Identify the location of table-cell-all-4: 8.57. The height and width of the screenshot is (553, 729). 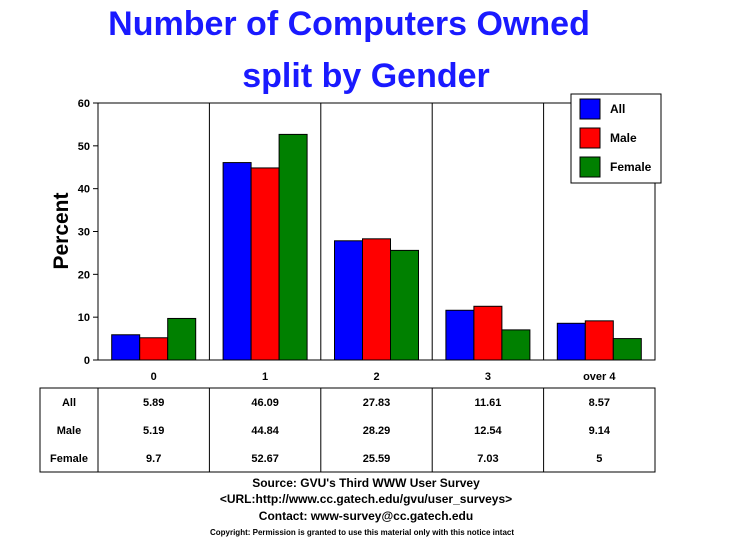
(599, 403).